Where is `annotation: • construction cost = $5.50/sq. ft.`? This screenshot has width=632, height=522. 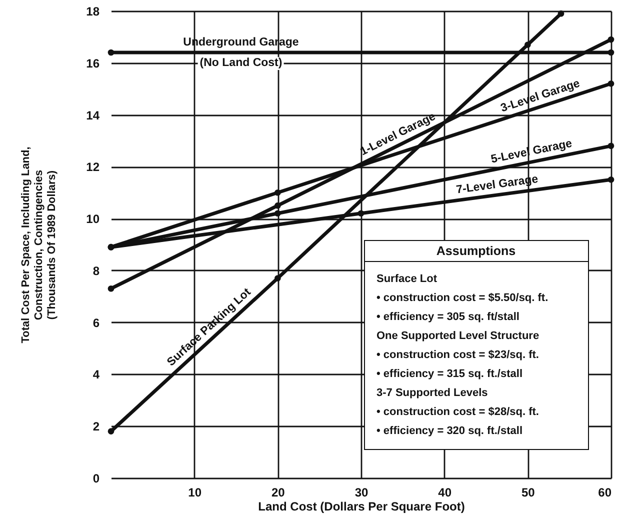 annotation: • construction cost = $5.50/sq. ft. is located at coordinates (463, 298).